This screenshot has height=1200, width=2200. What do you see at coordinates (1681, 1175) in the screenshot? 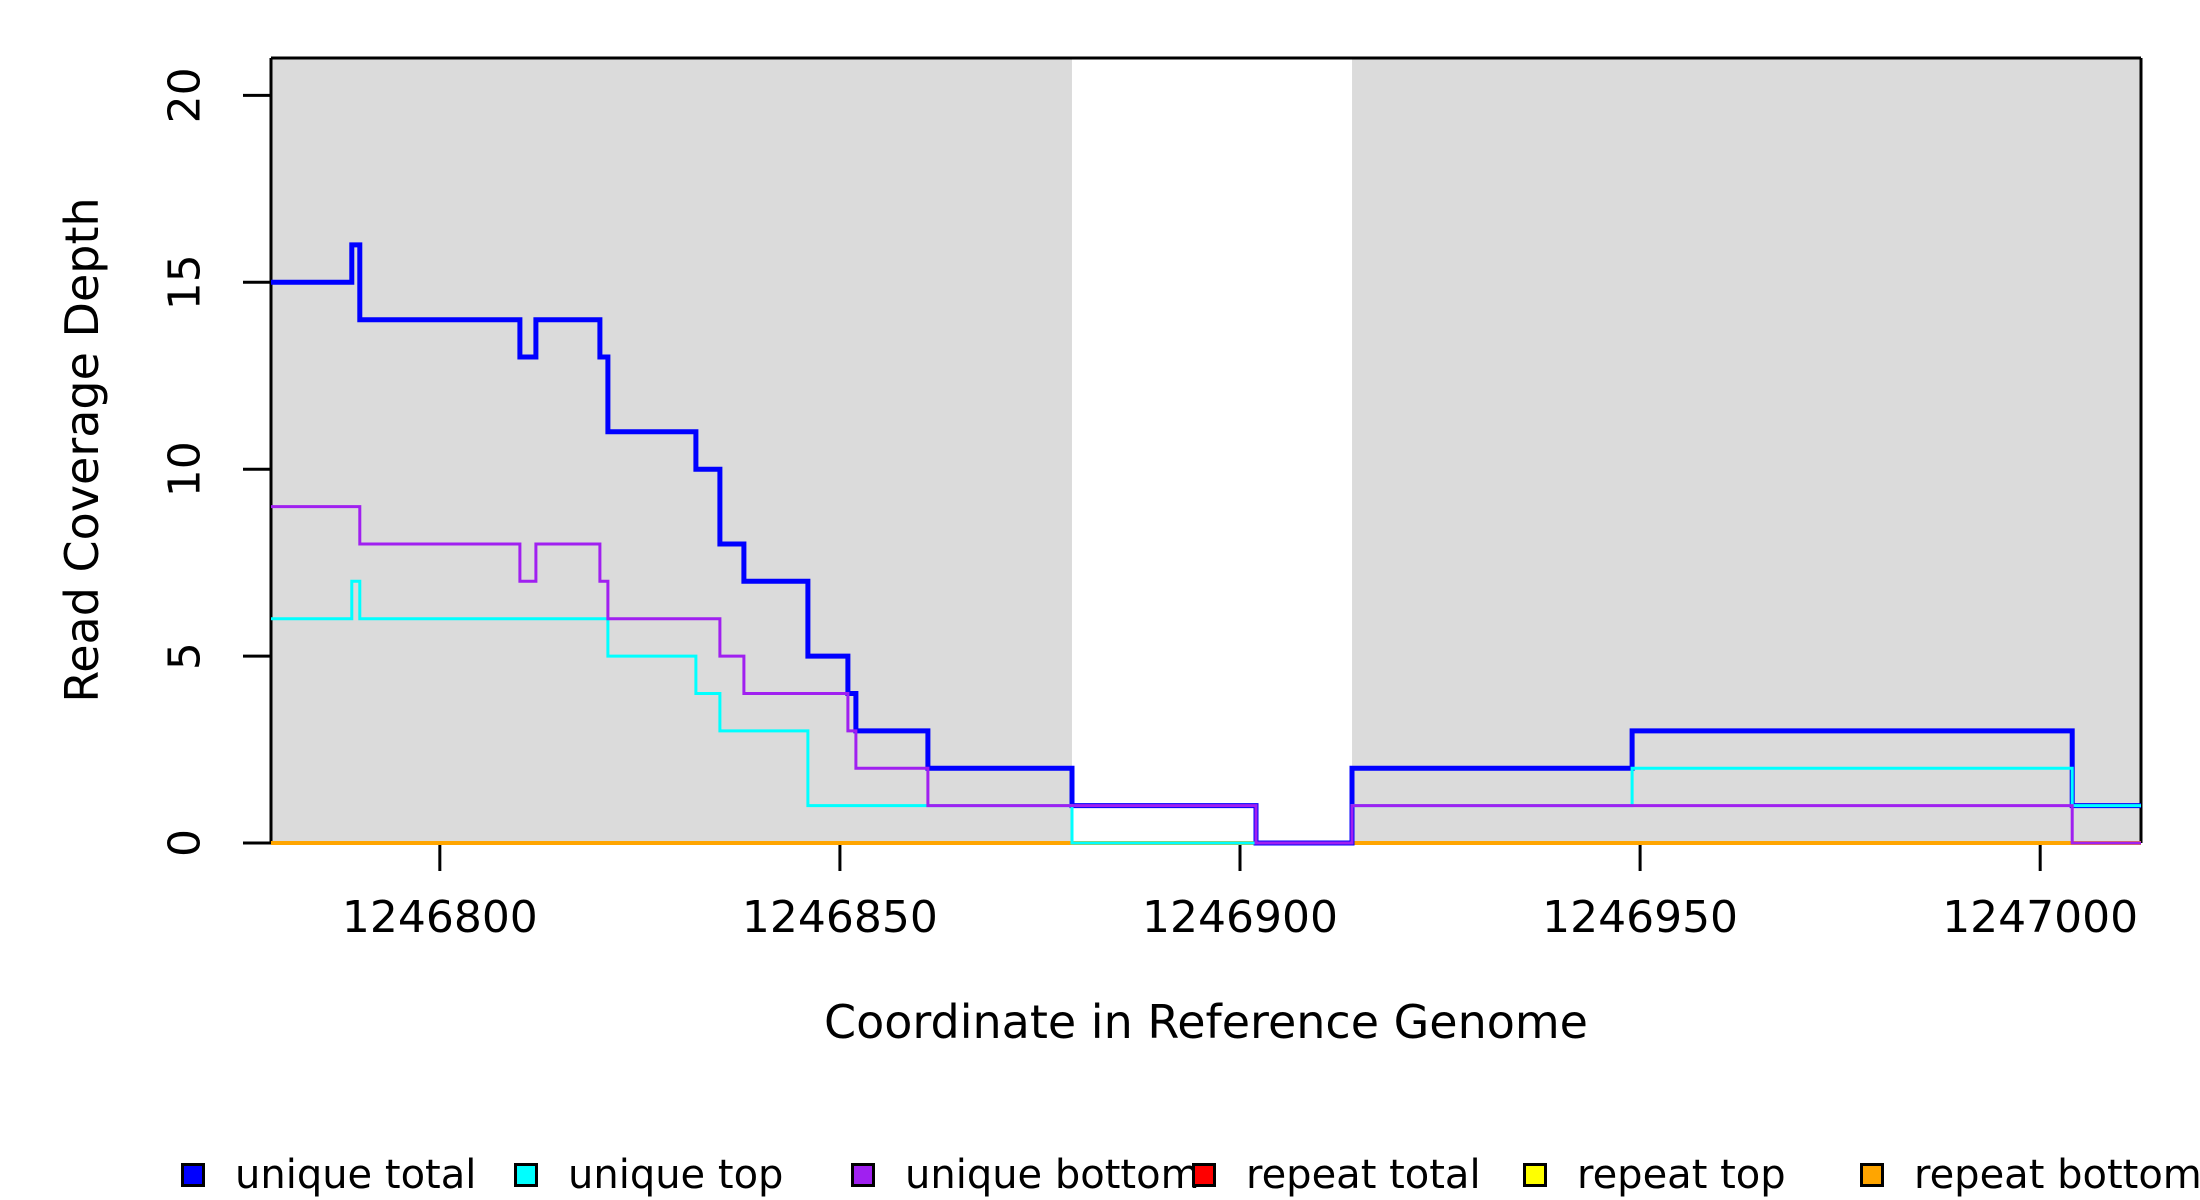
I see `legend-label: repeat top` at bounding box center [1681, 1175].